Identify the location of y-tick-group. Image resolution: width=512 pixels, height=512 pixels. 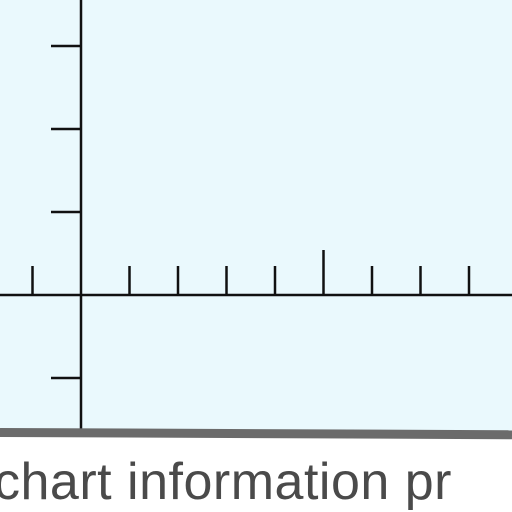
(66, 212).